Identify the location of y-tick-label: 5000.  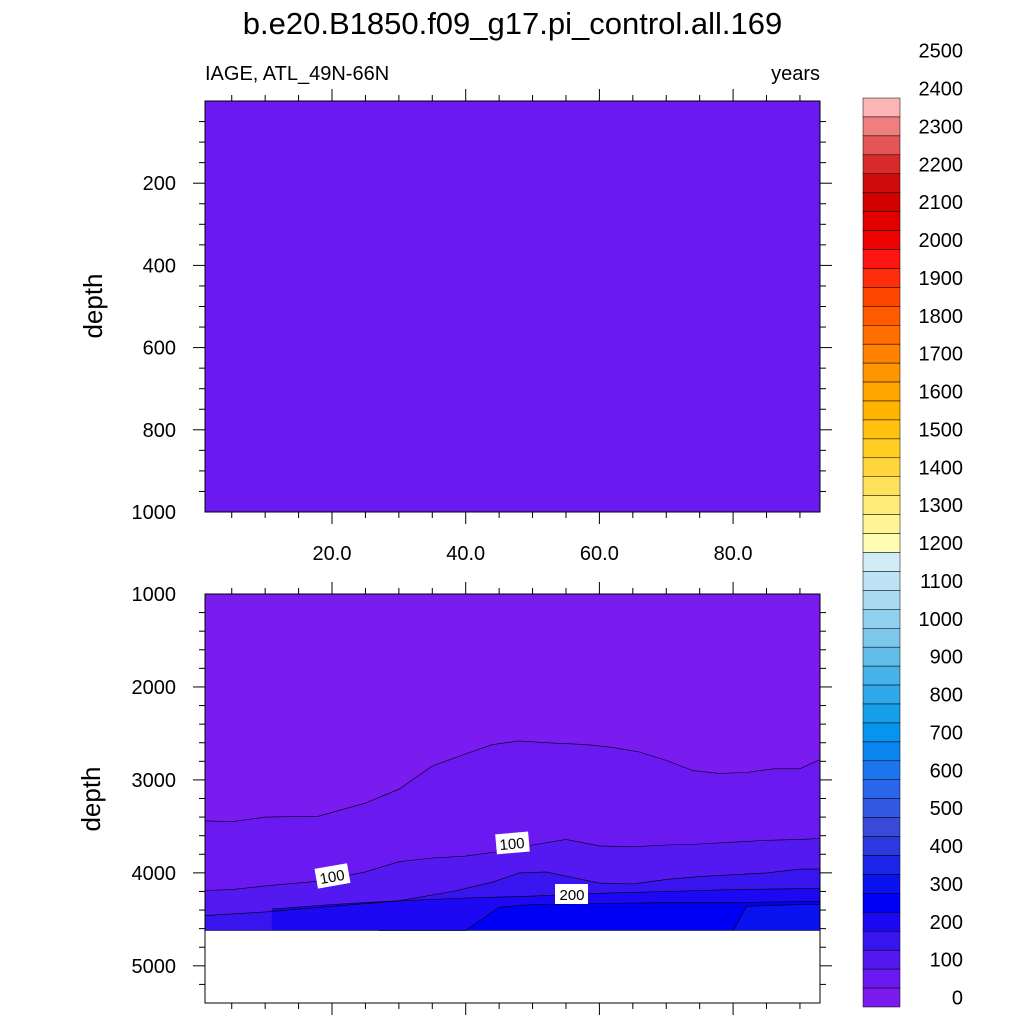
(154, 967).